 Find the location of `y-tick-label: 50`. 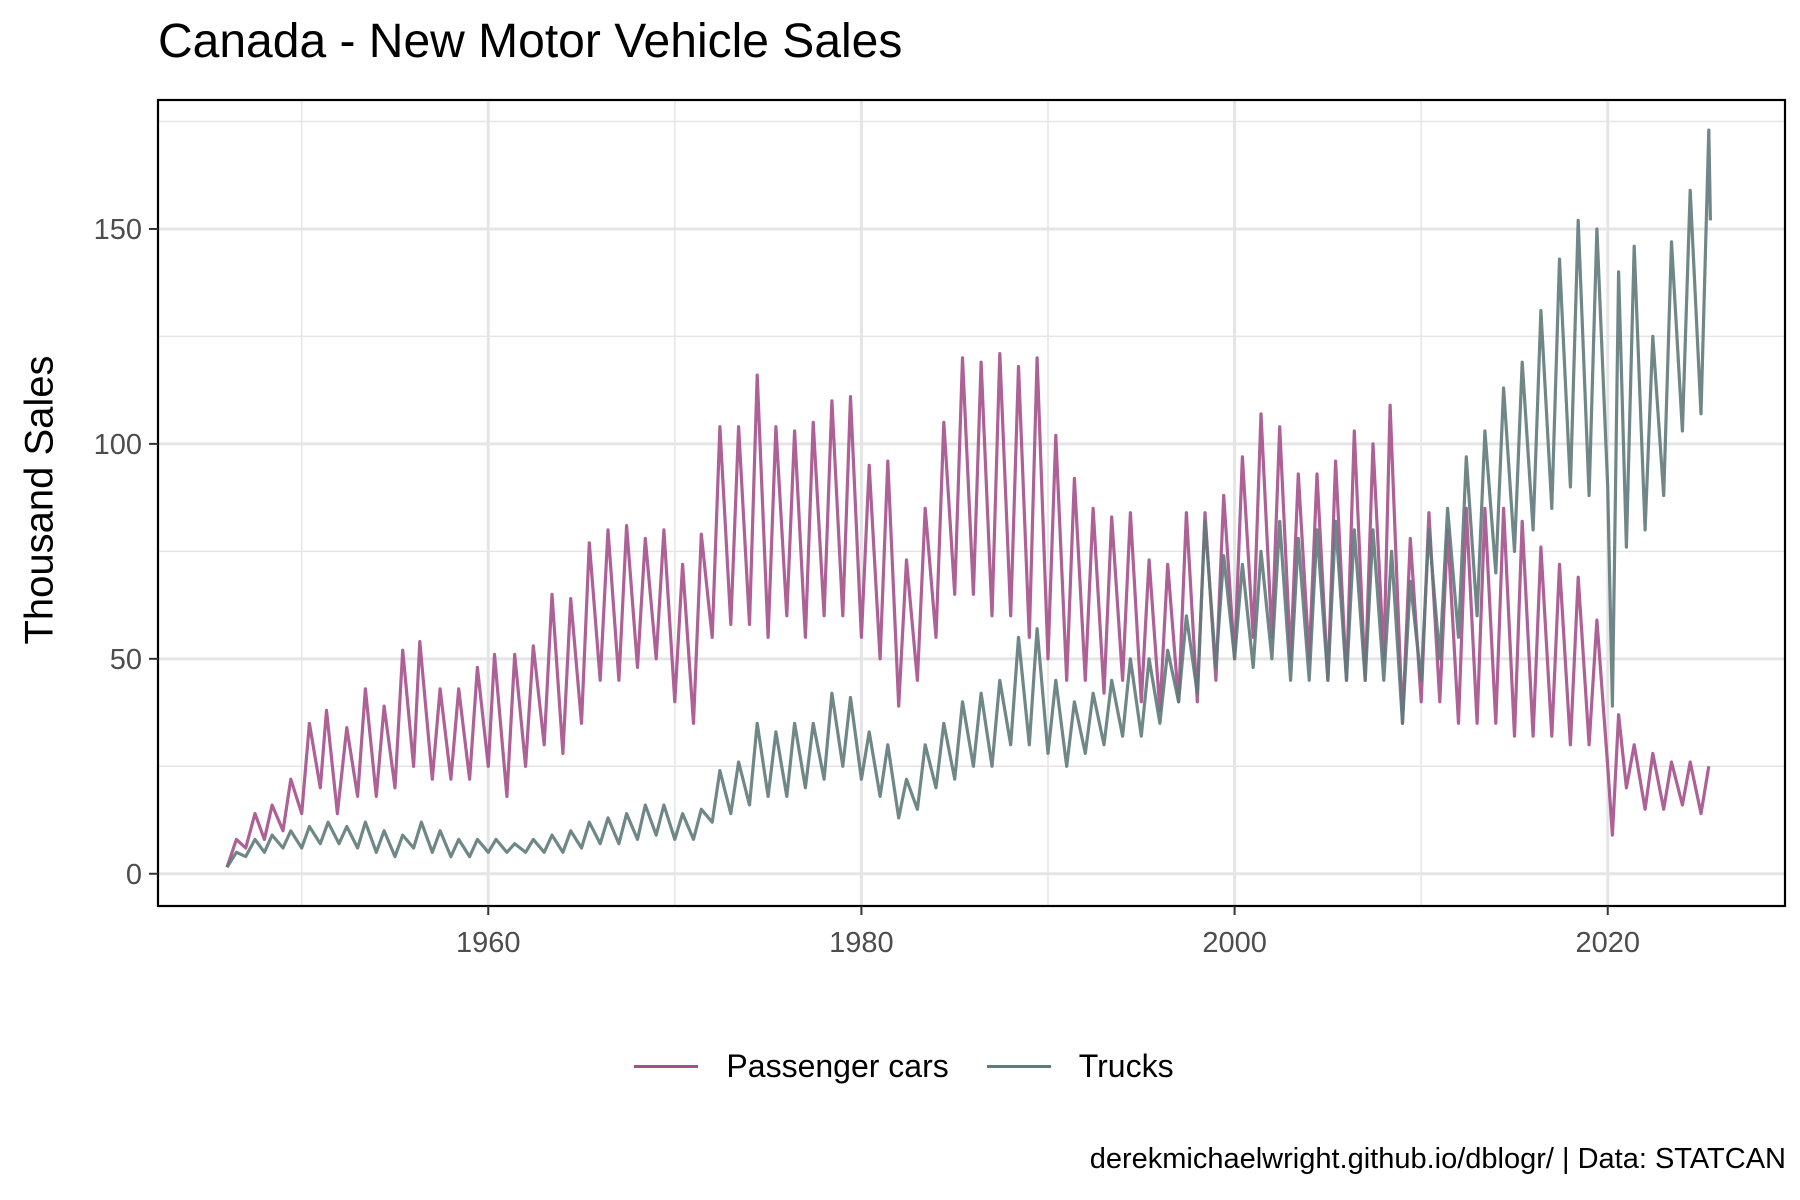

y-tick-label: 50 is located at coordinates (126, 660).